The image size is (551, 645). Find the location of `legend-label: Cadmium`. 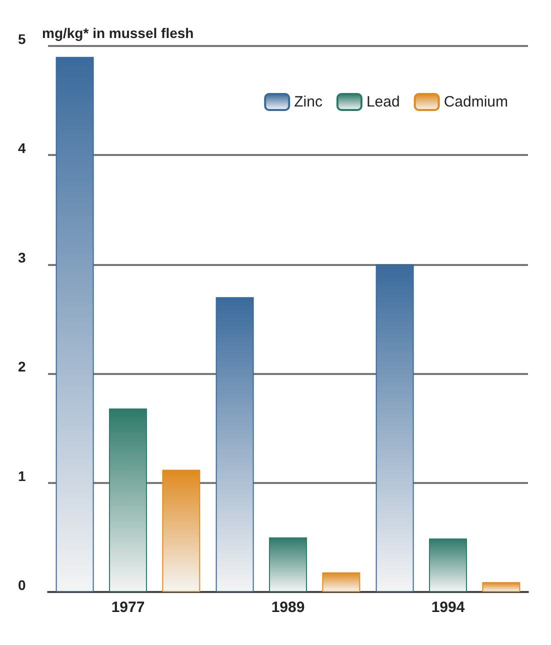

legend-label: Cadmium is located at coordinates (476, 102).